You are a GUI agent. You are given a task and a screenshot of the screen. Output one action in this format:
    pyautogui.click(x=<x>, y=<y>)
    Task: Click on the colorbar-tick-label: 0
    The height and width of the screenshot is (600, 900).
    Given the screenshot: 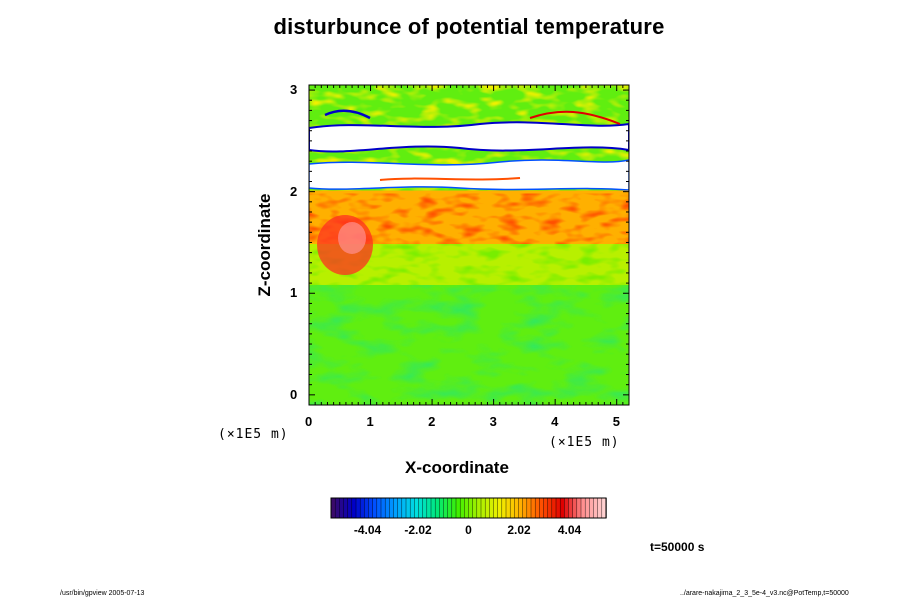 What is the action you would take?
    pyautogui.click(x=468, y=530)
    